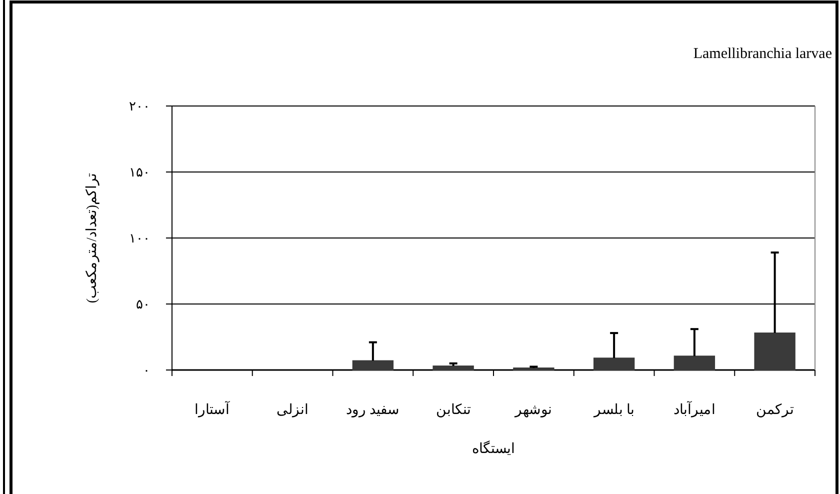  I want to click on y-tick-label: ۱۵۰, so click(139, 172).